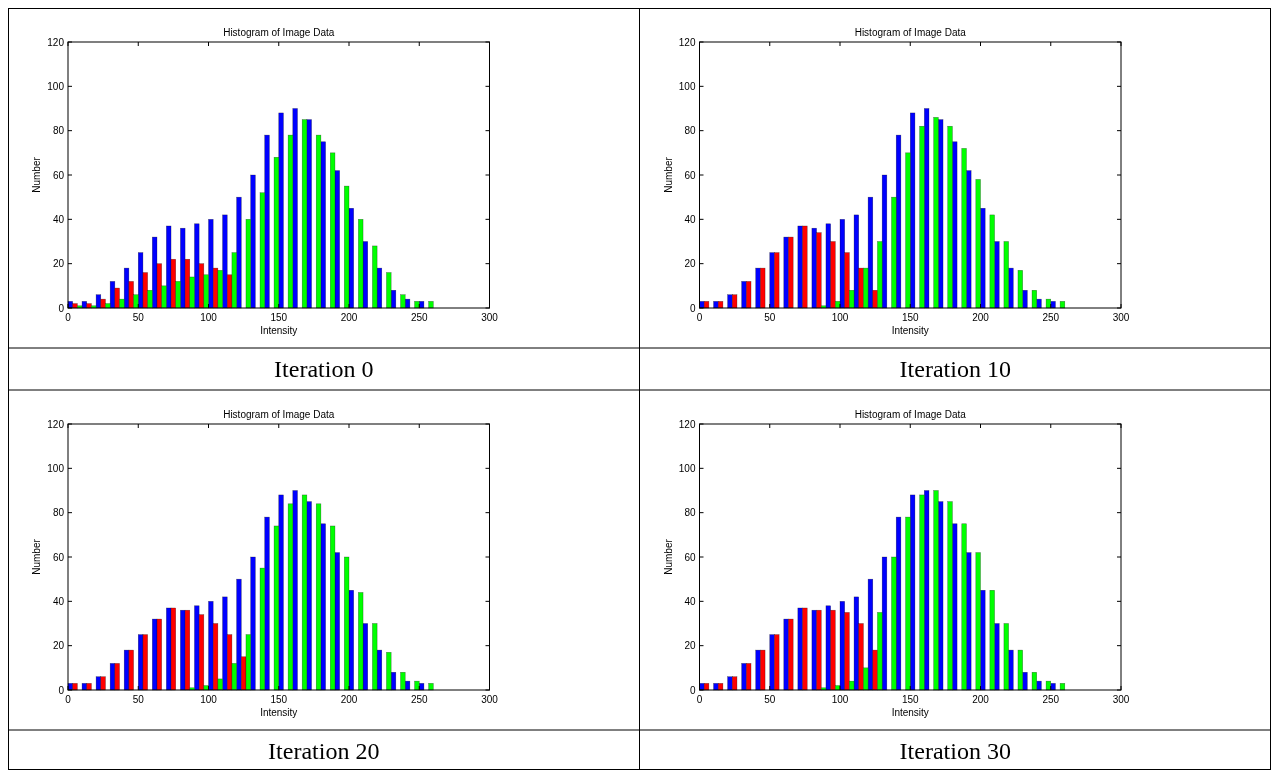 The image size is (1279, 778). I want to click on text: Iteration 30, so click(955, 751).